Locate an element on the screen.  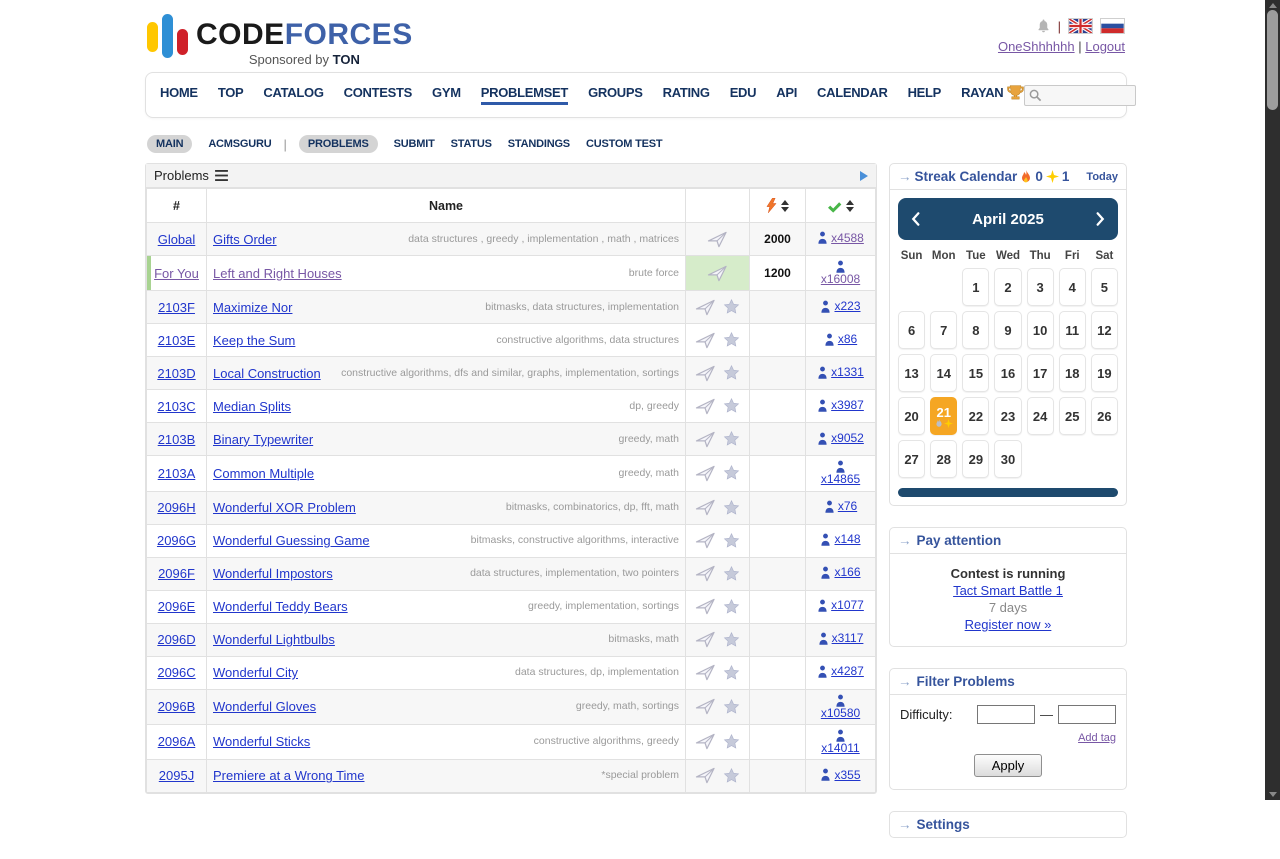
calendar-day-5: 5 is located at coordinates (1104, 287).